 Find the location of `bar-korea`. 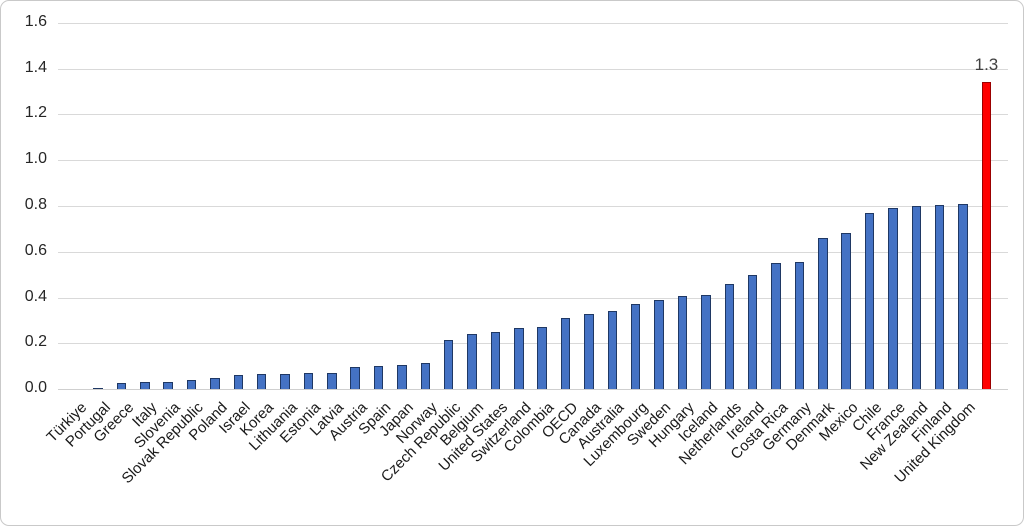

bar-korea is located at coordinates (285, 381).